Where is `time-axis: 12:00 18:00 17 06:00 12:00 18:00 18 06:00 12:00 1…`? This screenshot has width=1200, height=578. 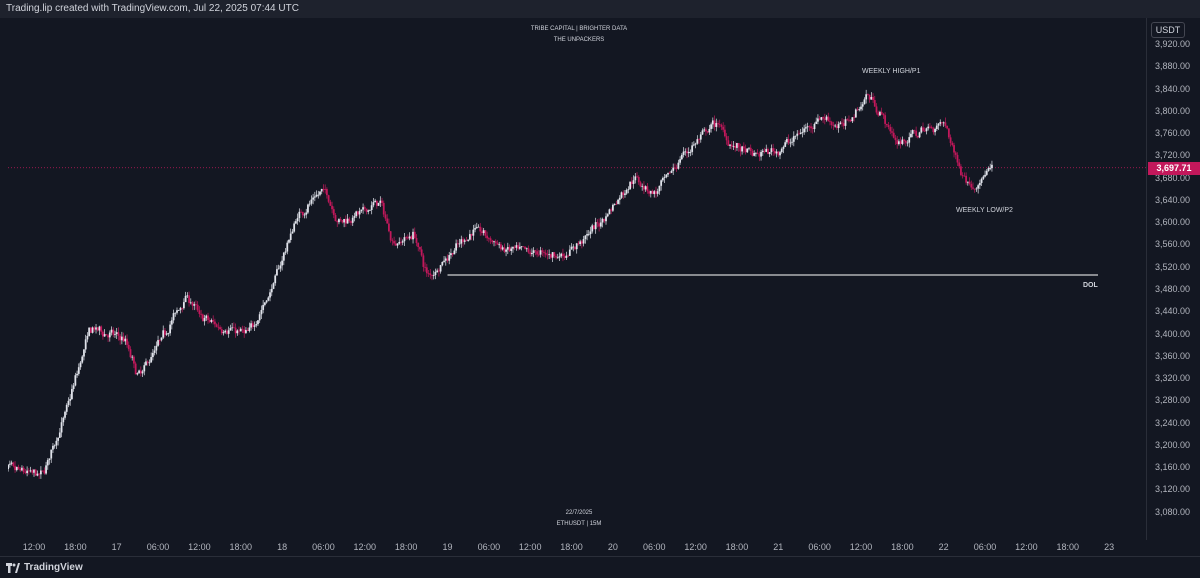 time-axis: 12:00 18:00 17 06:00 12:00 18:00 18 06:00 12:00 1… is located at coordinates (577, 548).